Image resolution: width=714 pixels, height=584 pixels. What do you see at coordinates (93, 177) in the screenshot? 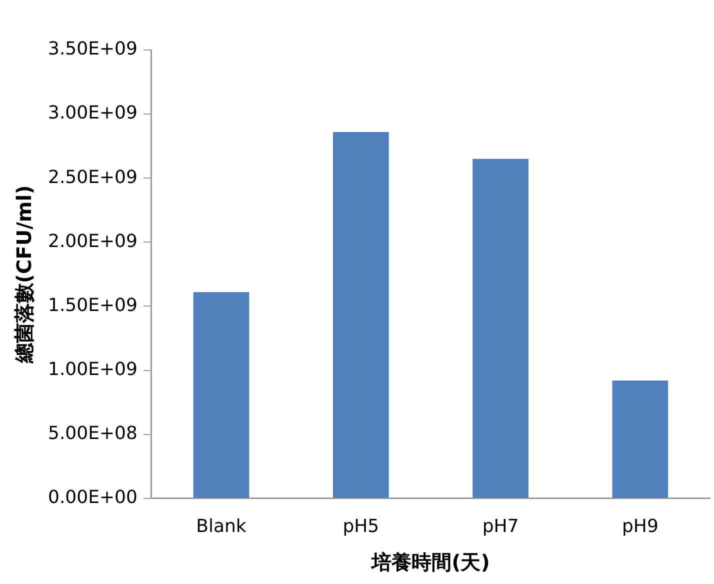
I see `y-tick-label: 2.50E+09` at bounding box center [93, 177].